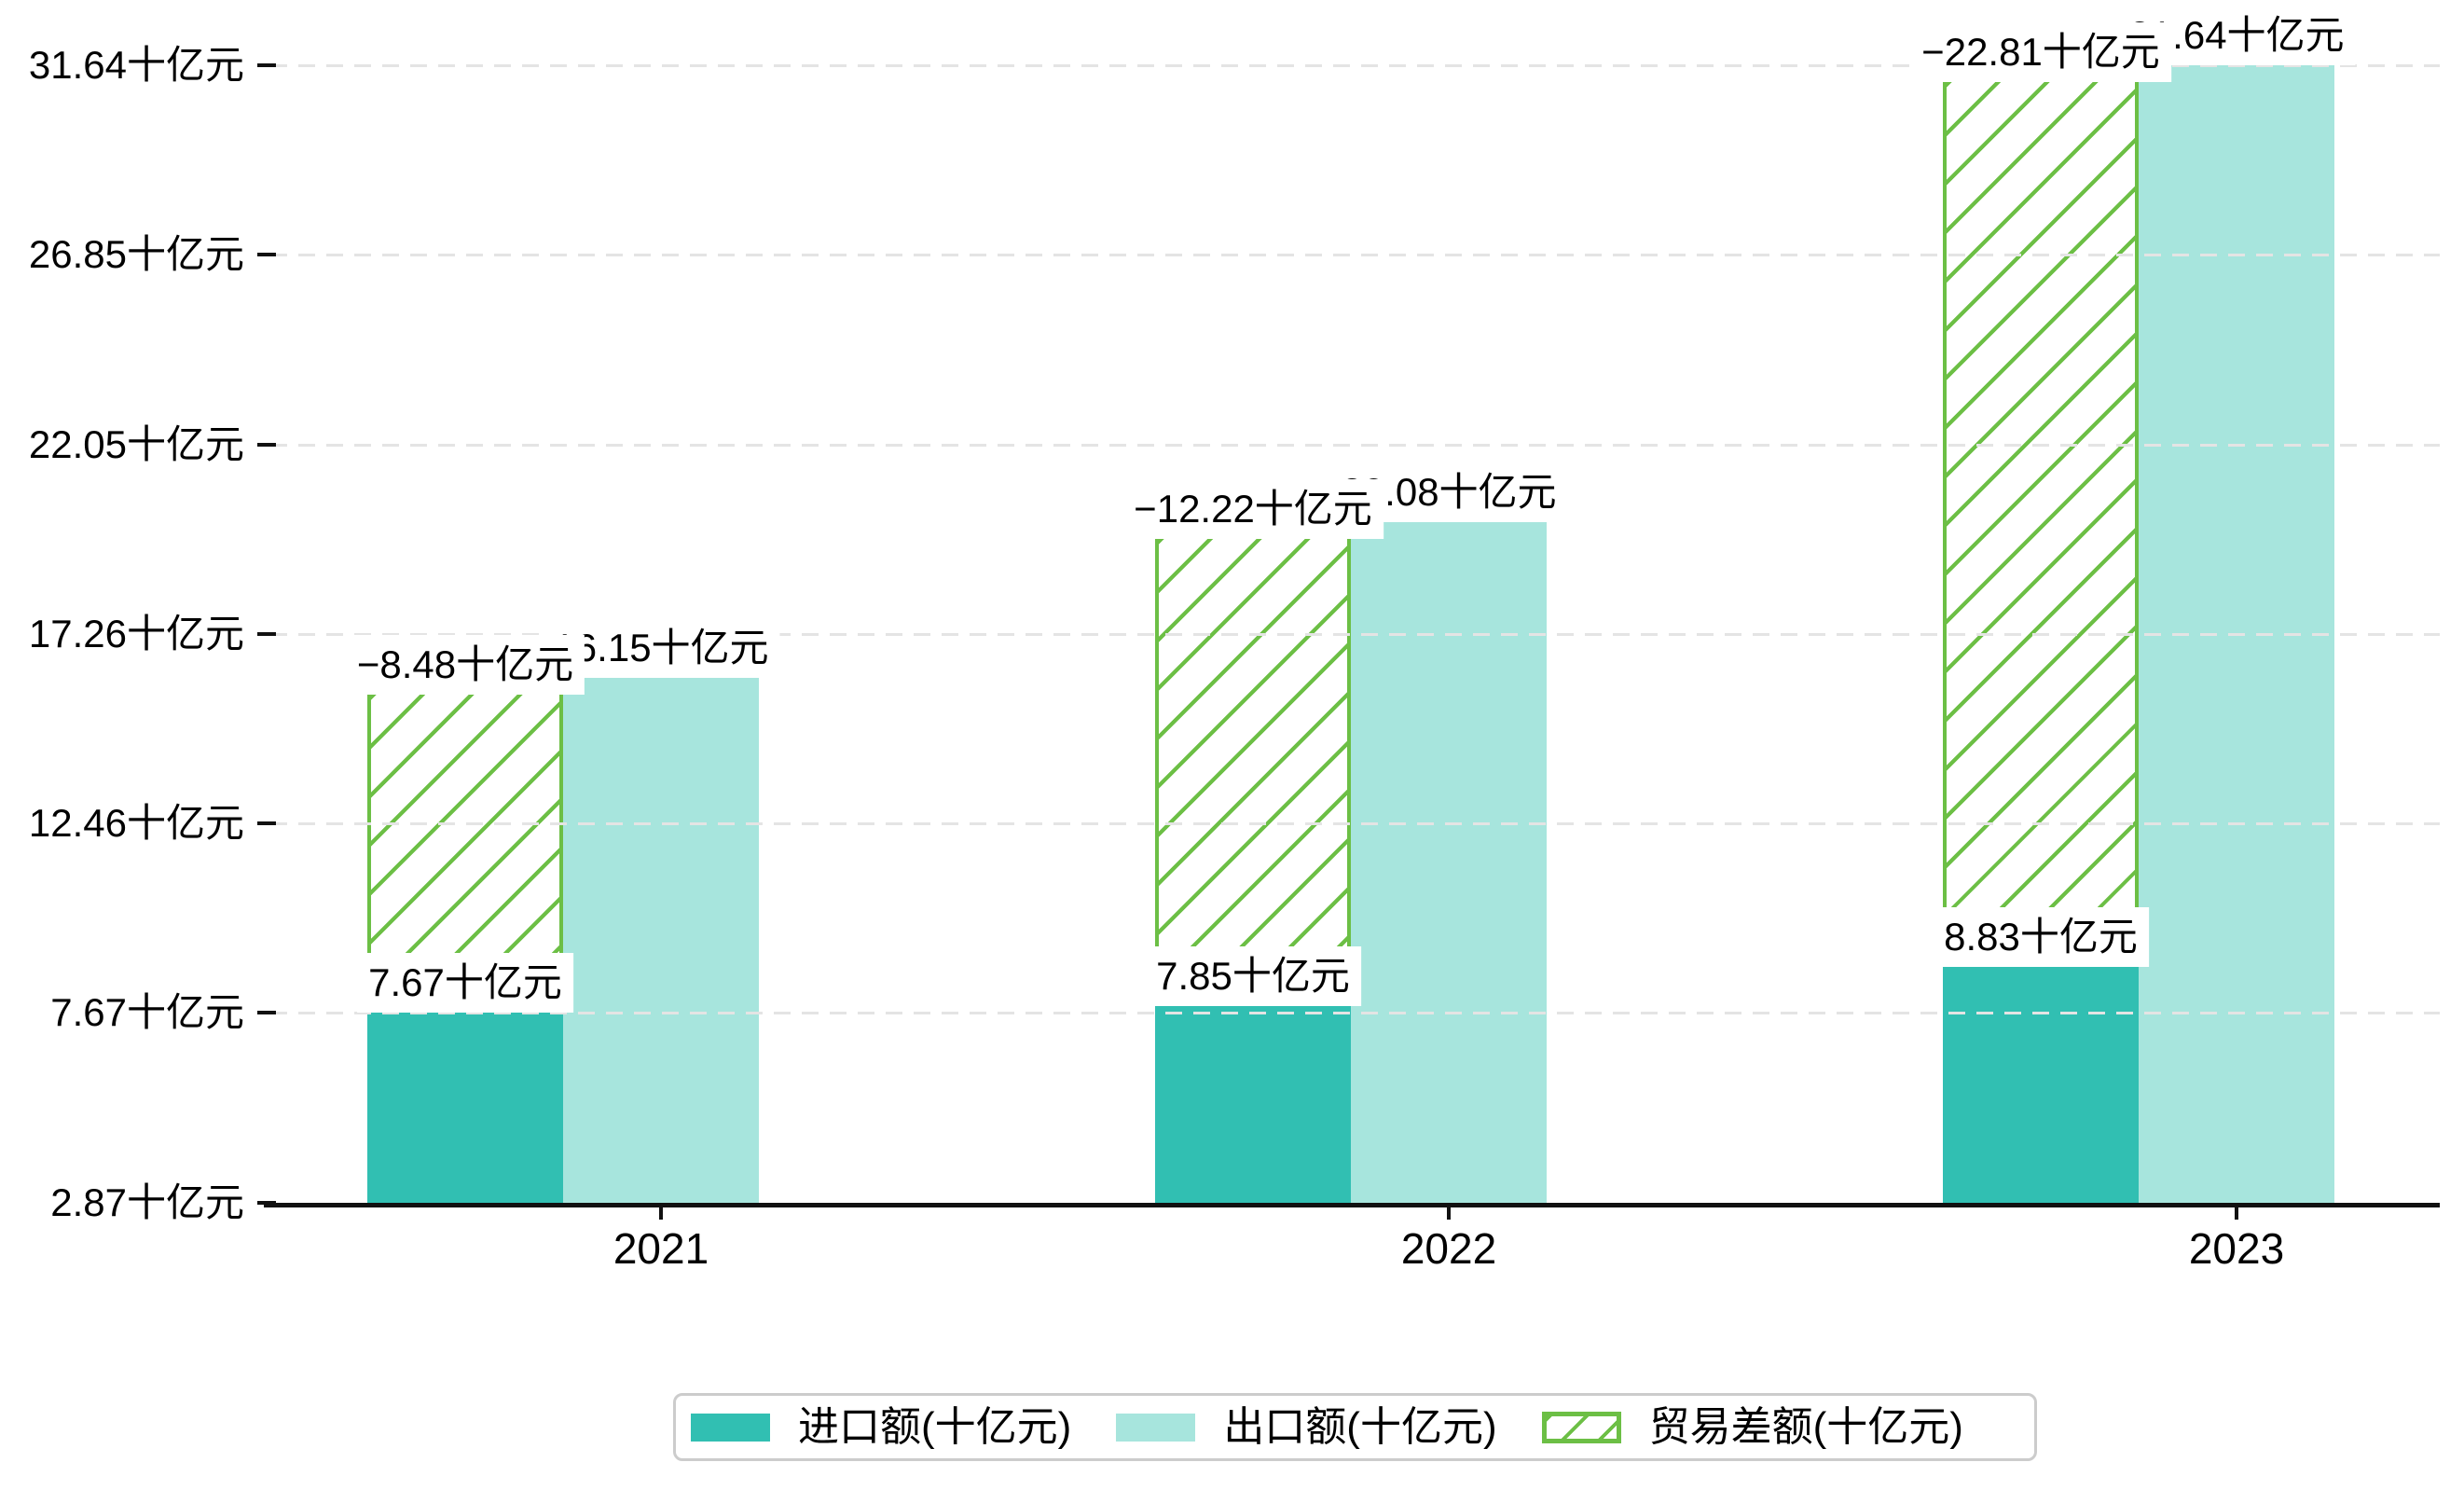 Image resolution: width=2464 pixels, height=1490 pixels. Describe the element at coordinates (1156, 1427) in the screenshot. I see `export-swatch-icon` at that location.